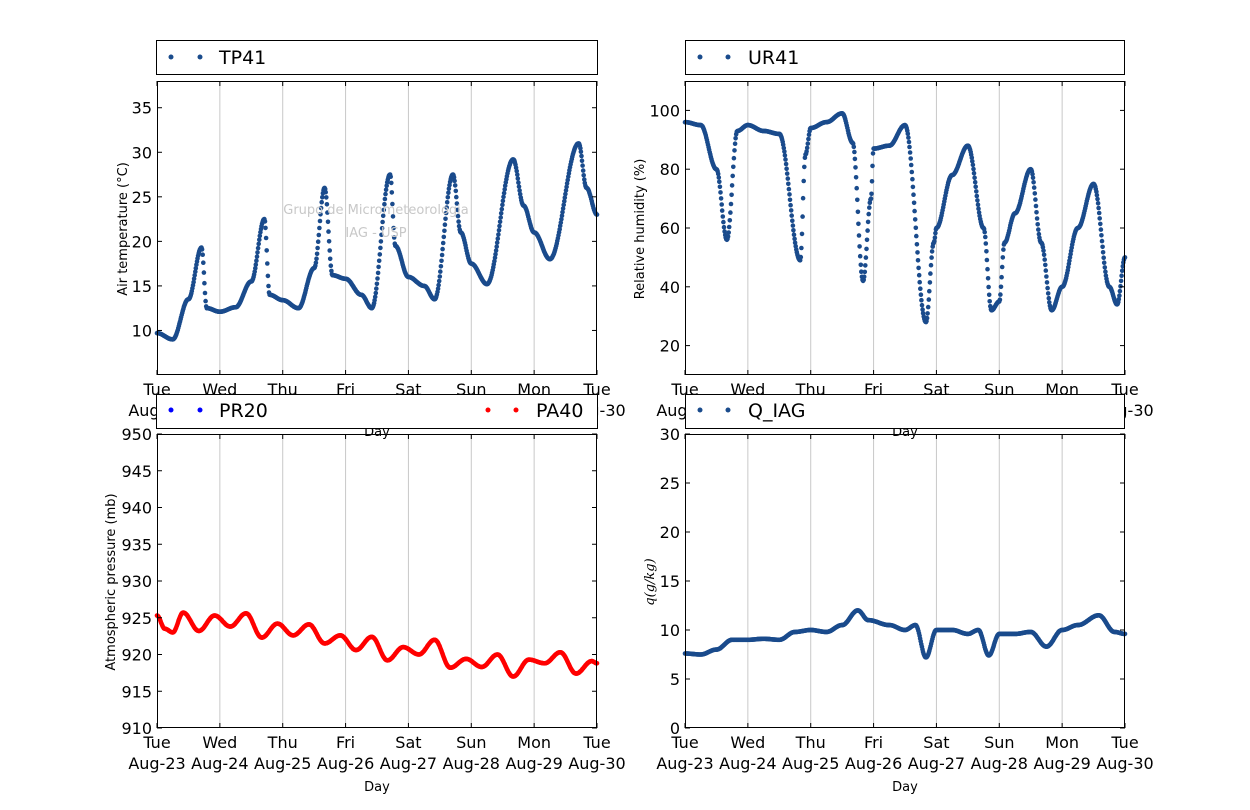  What do you see at coordinates (650, 581) in the screenshot?
I see `y-axis-label: q(g/kg)` at bounding box center [650, 581].